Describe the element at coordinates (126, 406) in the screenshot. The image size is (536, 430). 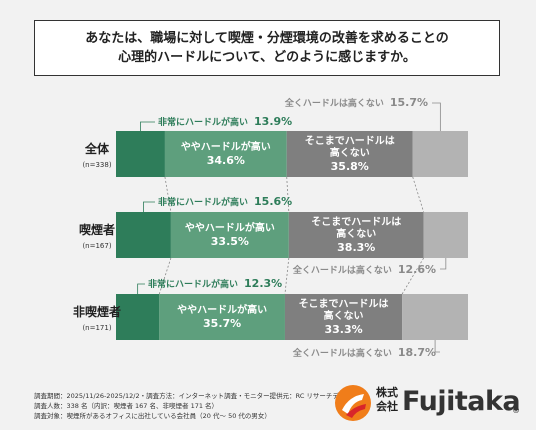
I see `footer-line-2: 調査人数：338 名（内訳：喫煙者 167 名、非喫煙者 171 名）` at that location.